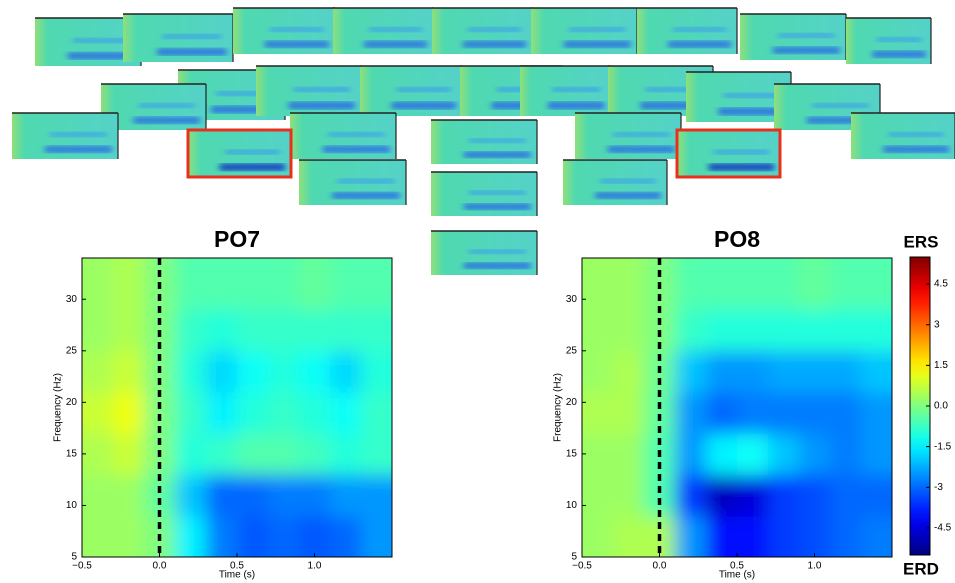 This screenshot has width=955, height=583. What do you see at coordinates (572, 402) in the screenshot?
I see `y-tick-label: 20` at bounding box center [572, 402].